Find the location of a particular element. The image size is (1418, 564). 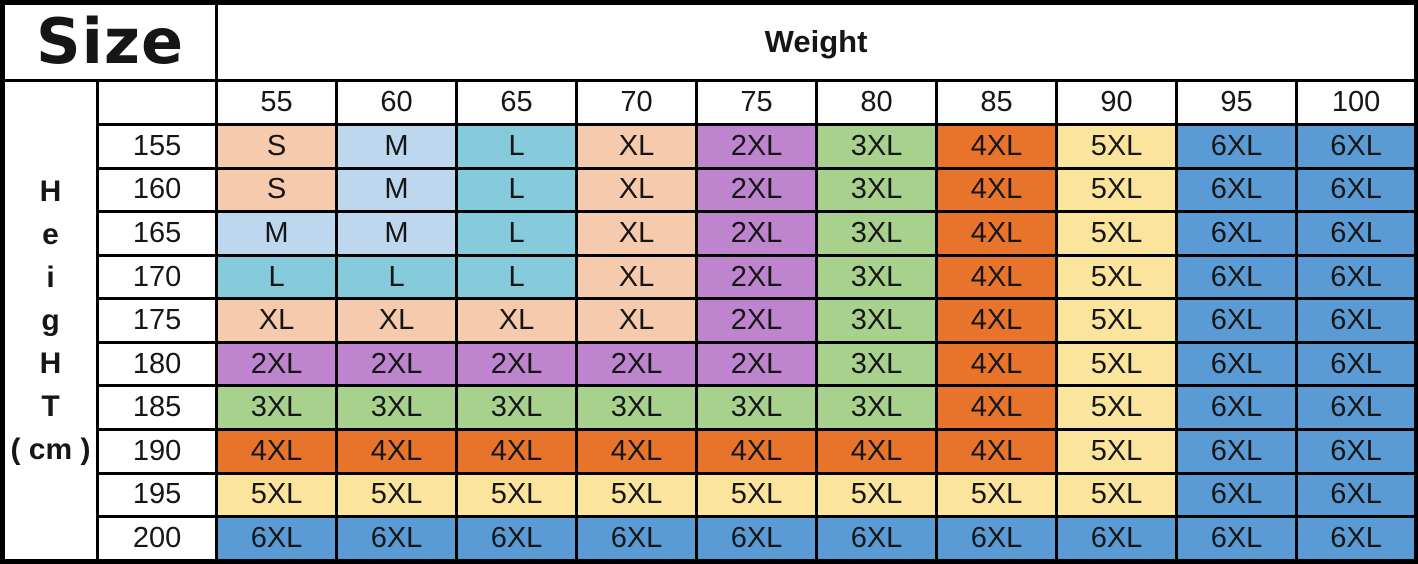

table-row: 165 M M L XL 2XL 3XL 4XL 5XL 6XL 6XL is located at coordinates (710, 233).